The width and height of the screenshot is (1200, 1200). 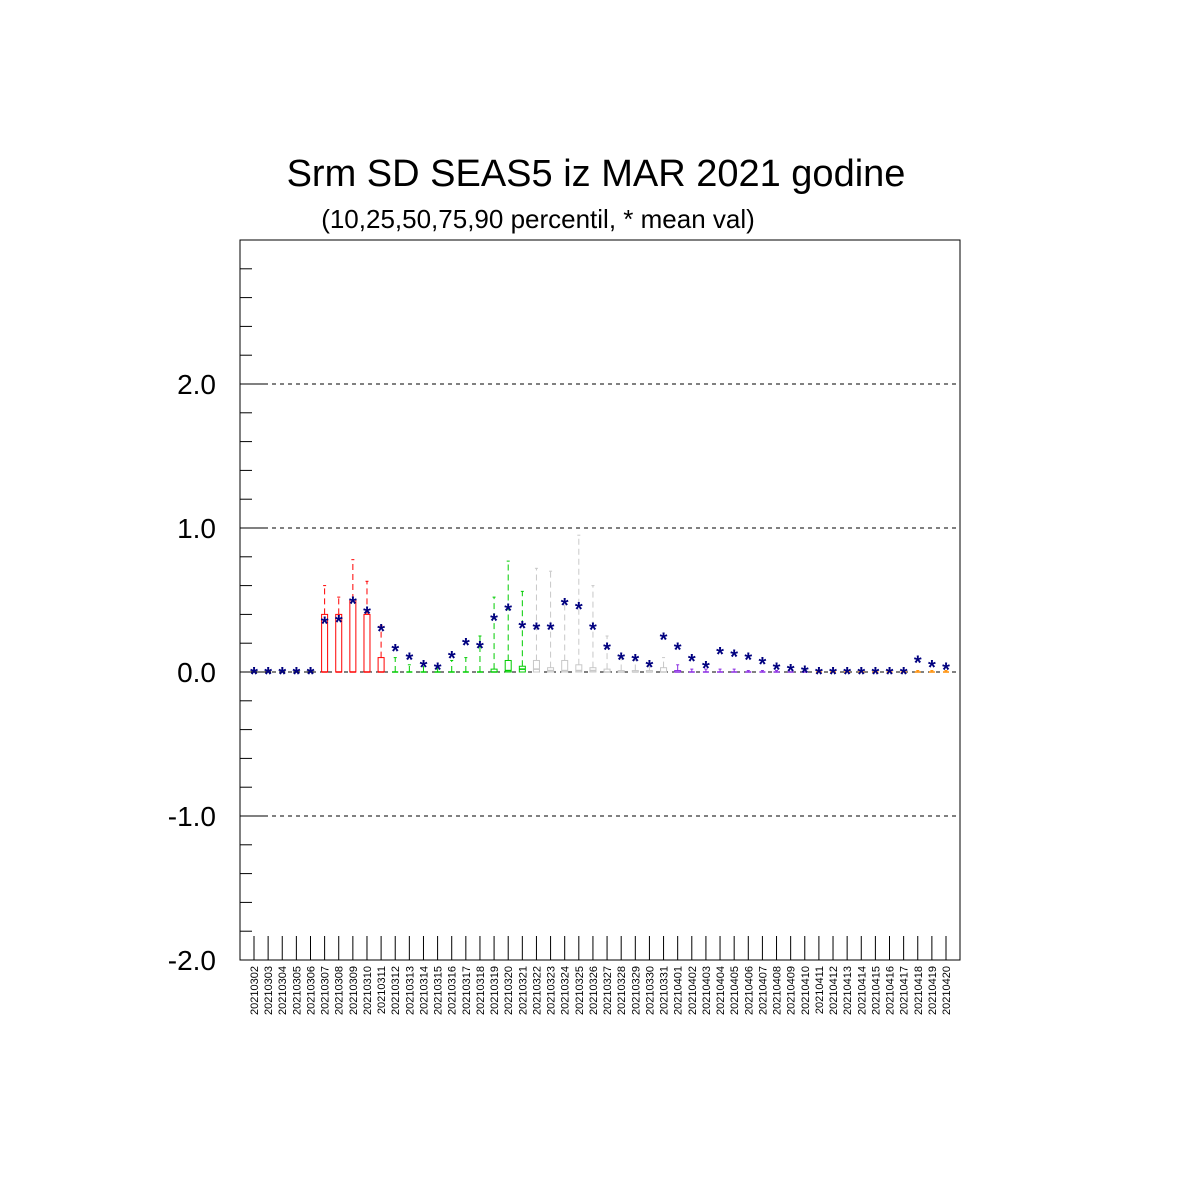 I want to click on x-tick-label: 20210403, so click(x=707, y=990).